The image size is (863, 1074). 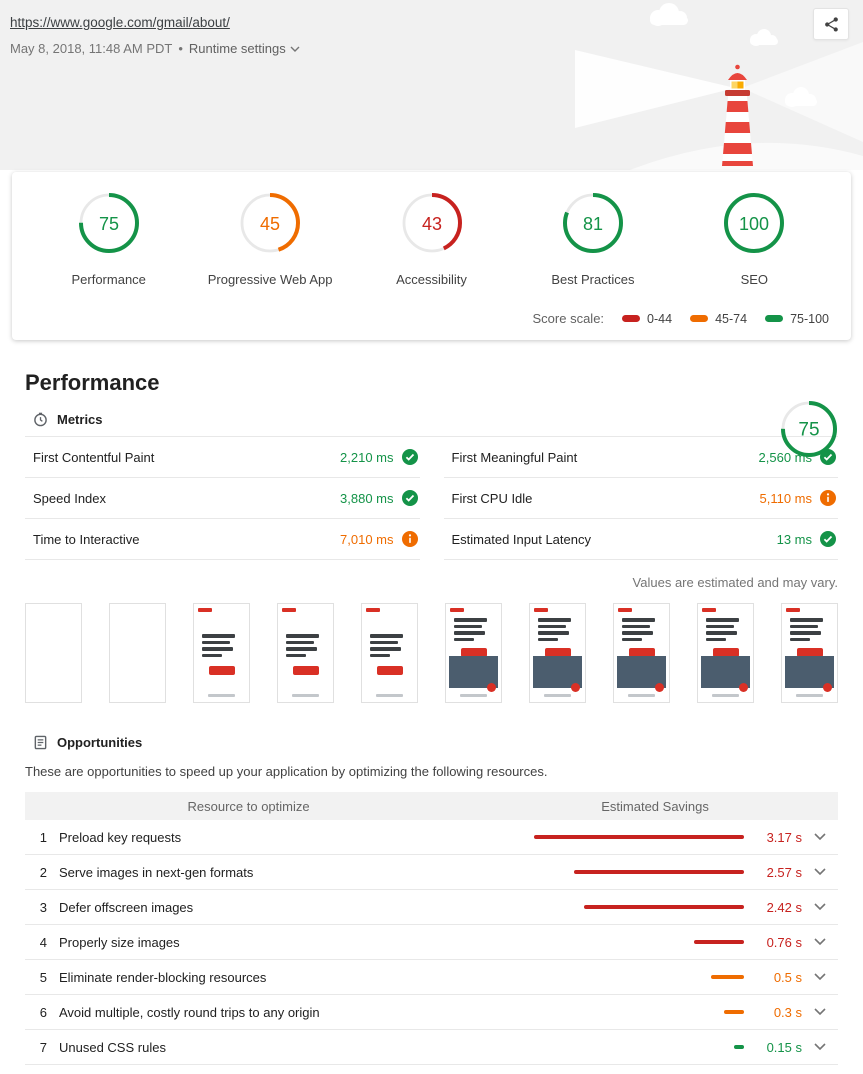 I want to click on score-gauge-accessibility: 43 Accessibility, so click(x=431, y=239).